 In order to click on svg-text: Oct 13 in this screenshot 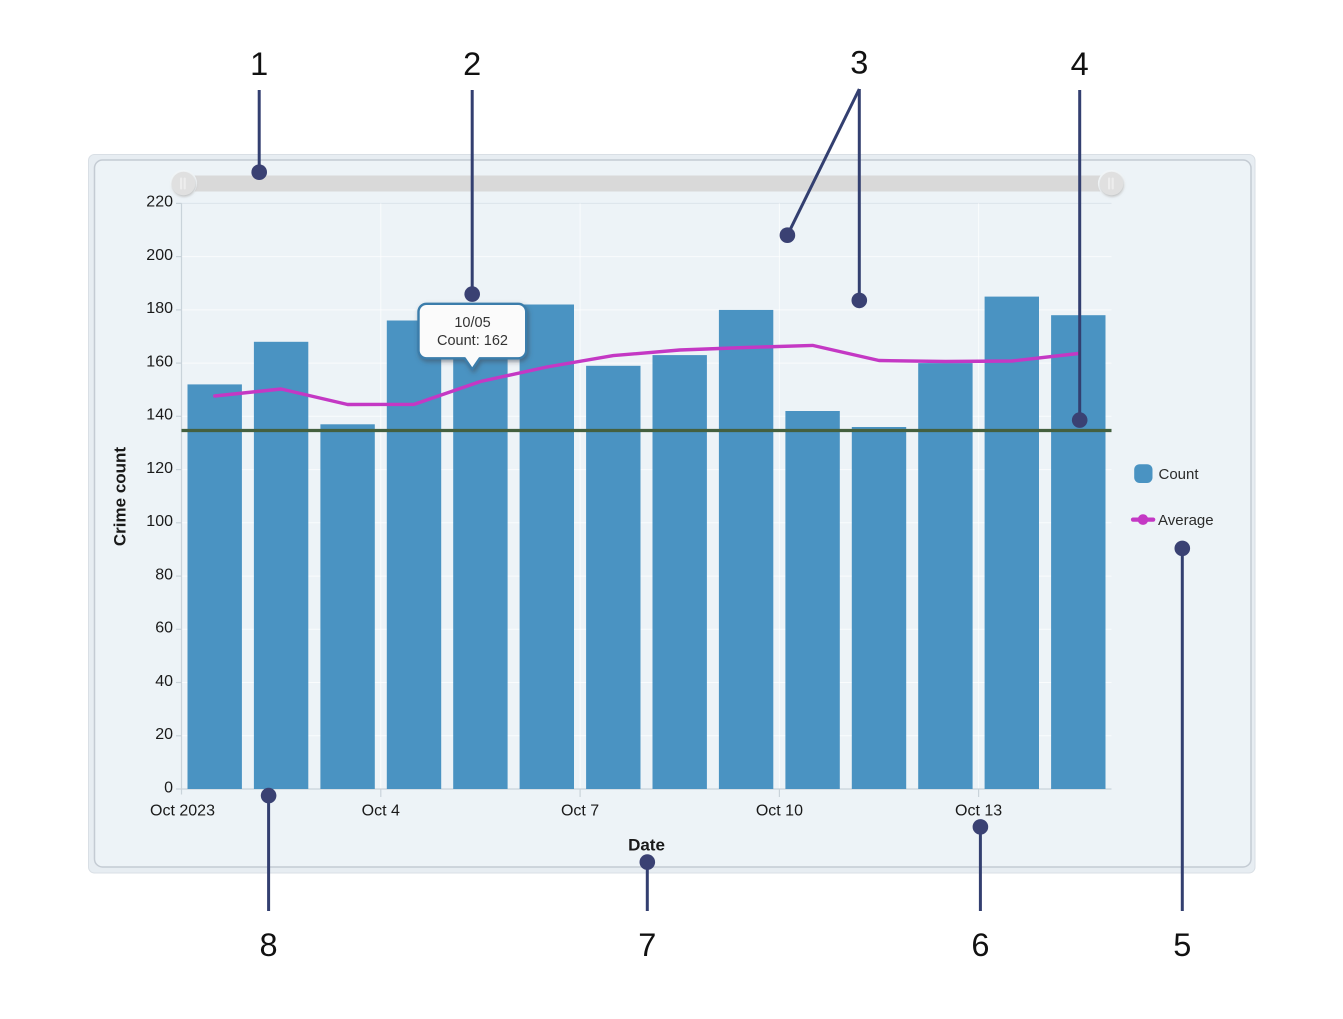, I will do `click(978, 811)`.